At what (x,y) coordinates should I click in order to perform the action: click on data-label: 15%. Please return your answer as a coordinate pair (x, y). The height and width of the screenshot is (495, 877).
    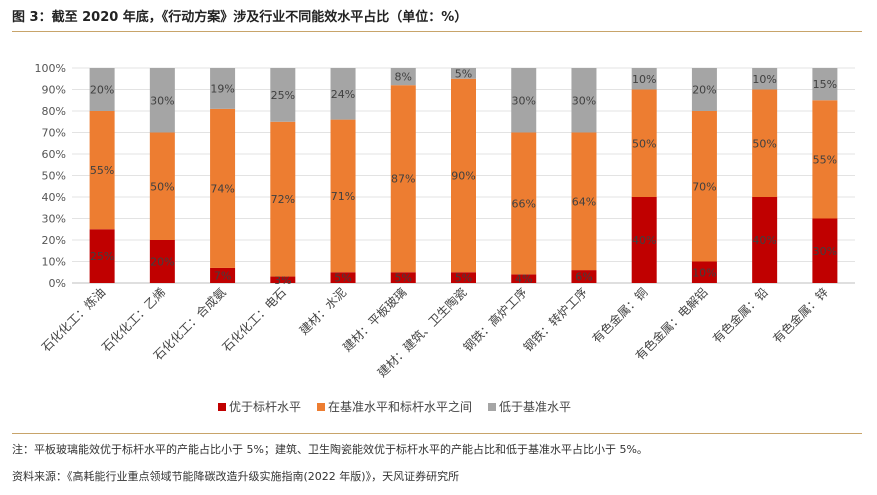
    Looking at the image, I should click on (825, 84).